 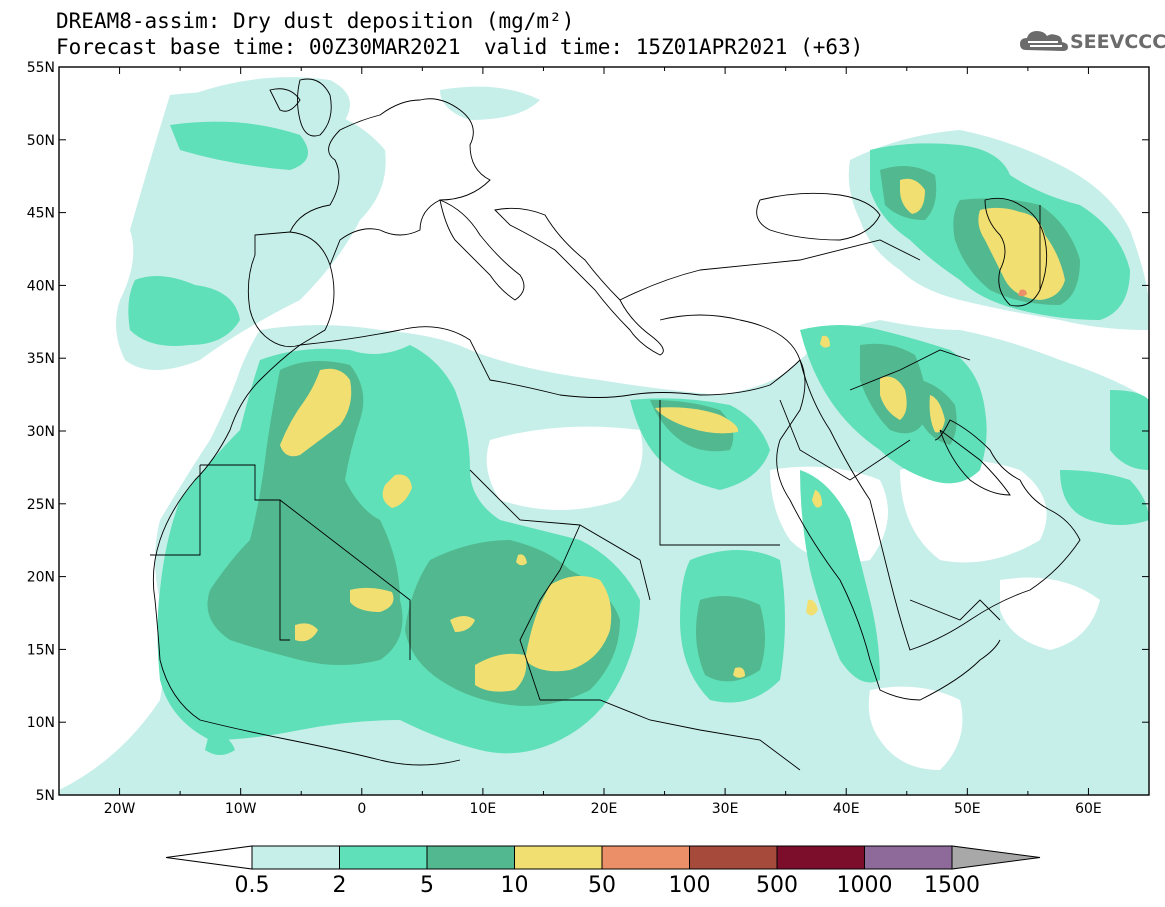 I want to click on colorbar-label: 2, so click(x=340, y=885).